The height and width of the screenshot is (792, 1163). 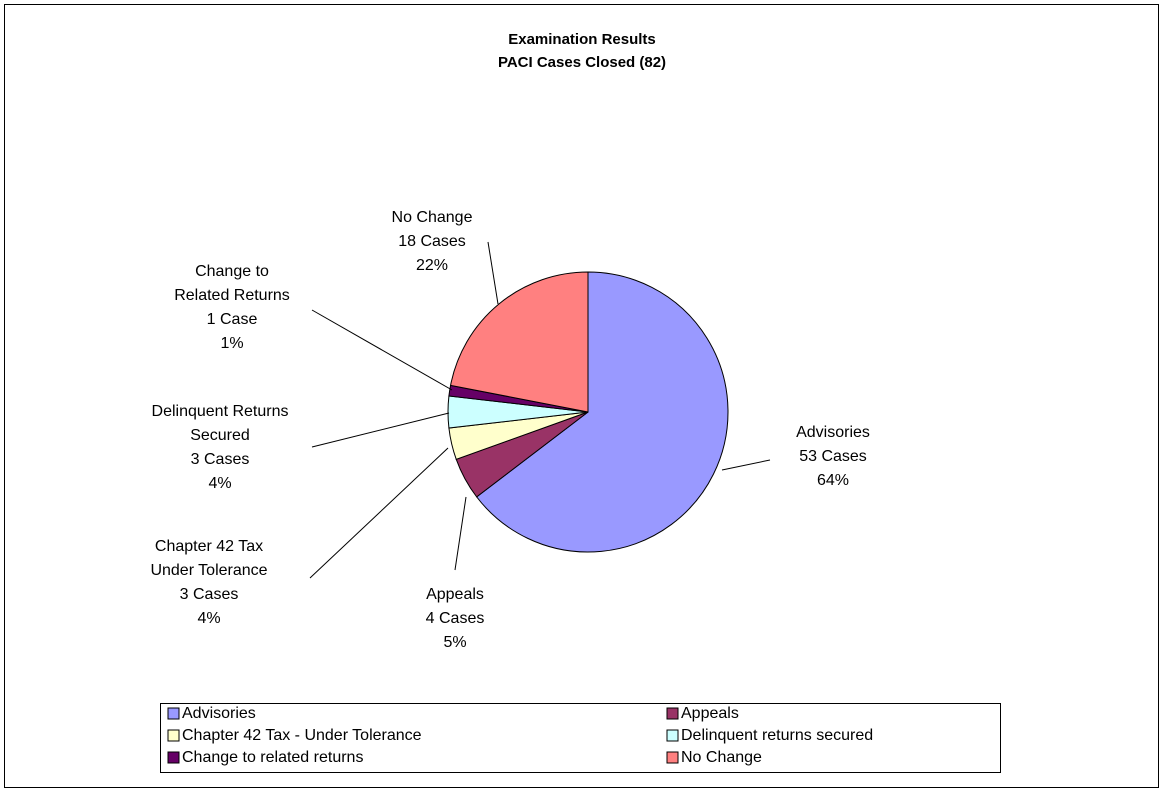 What do you see at coordinates (777, 735) in the screenshot?
I see `legend-label: Delinquent returns secured` at bounding box center [777, 735].